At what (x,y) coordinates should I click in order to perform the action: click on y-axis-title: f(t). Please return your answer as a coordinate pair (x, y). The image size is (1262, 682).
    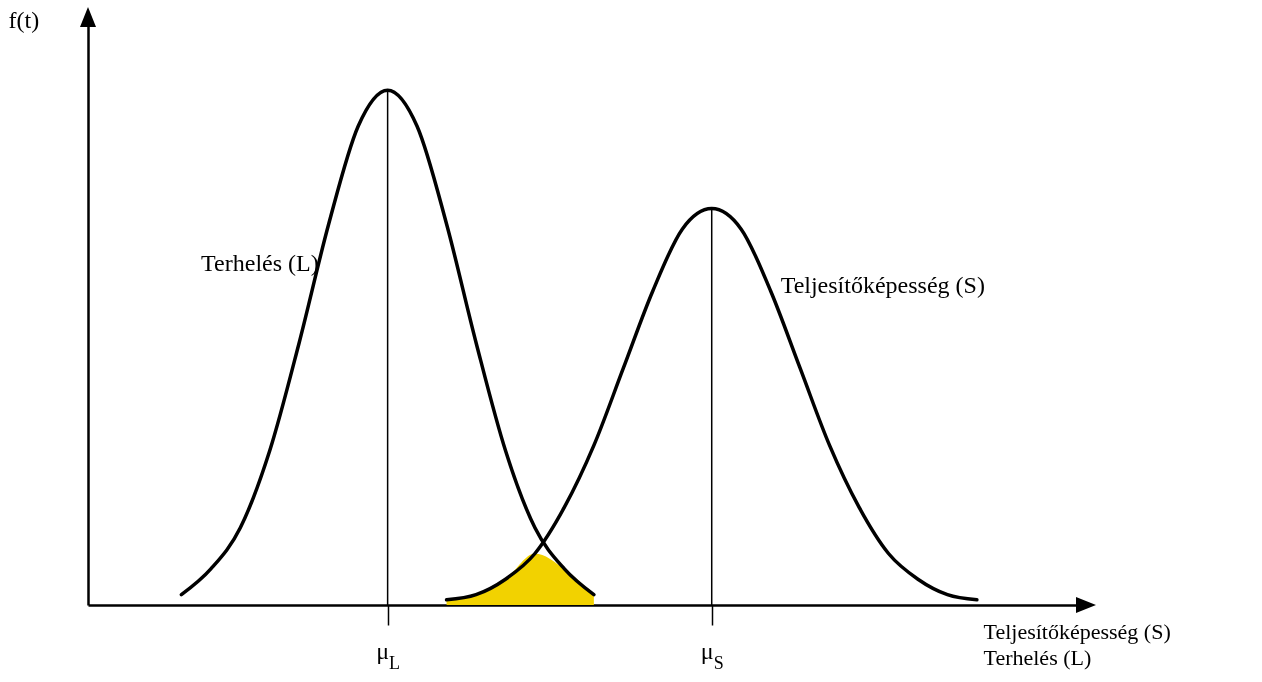
    Looking at the image, I should click on (24, 19).